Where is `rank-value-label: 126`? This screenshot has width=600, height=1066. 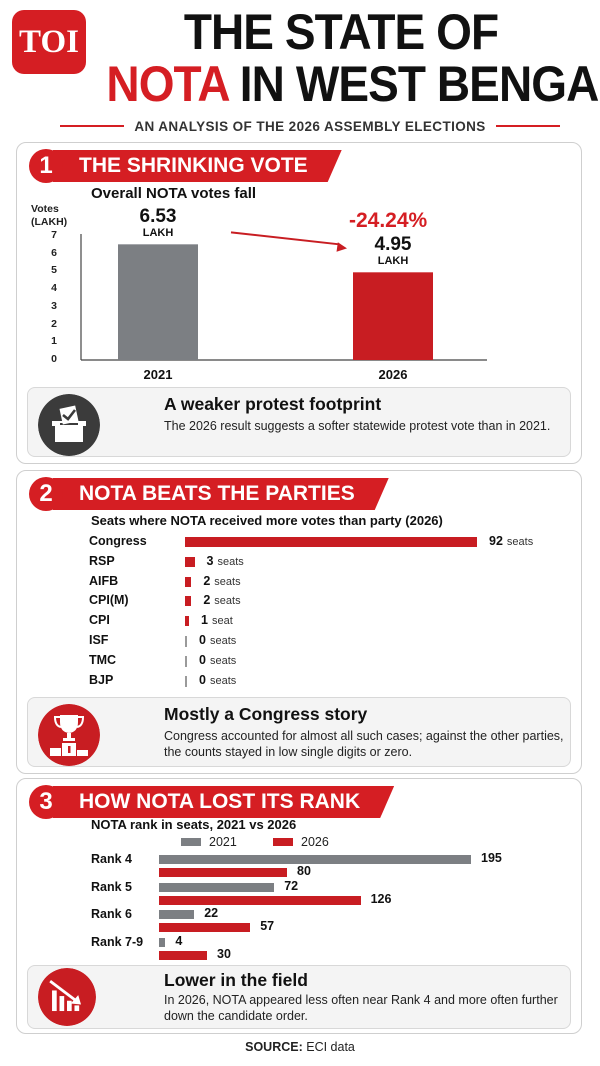
rank-value-label: 126 is located at coordinates (381, 899).